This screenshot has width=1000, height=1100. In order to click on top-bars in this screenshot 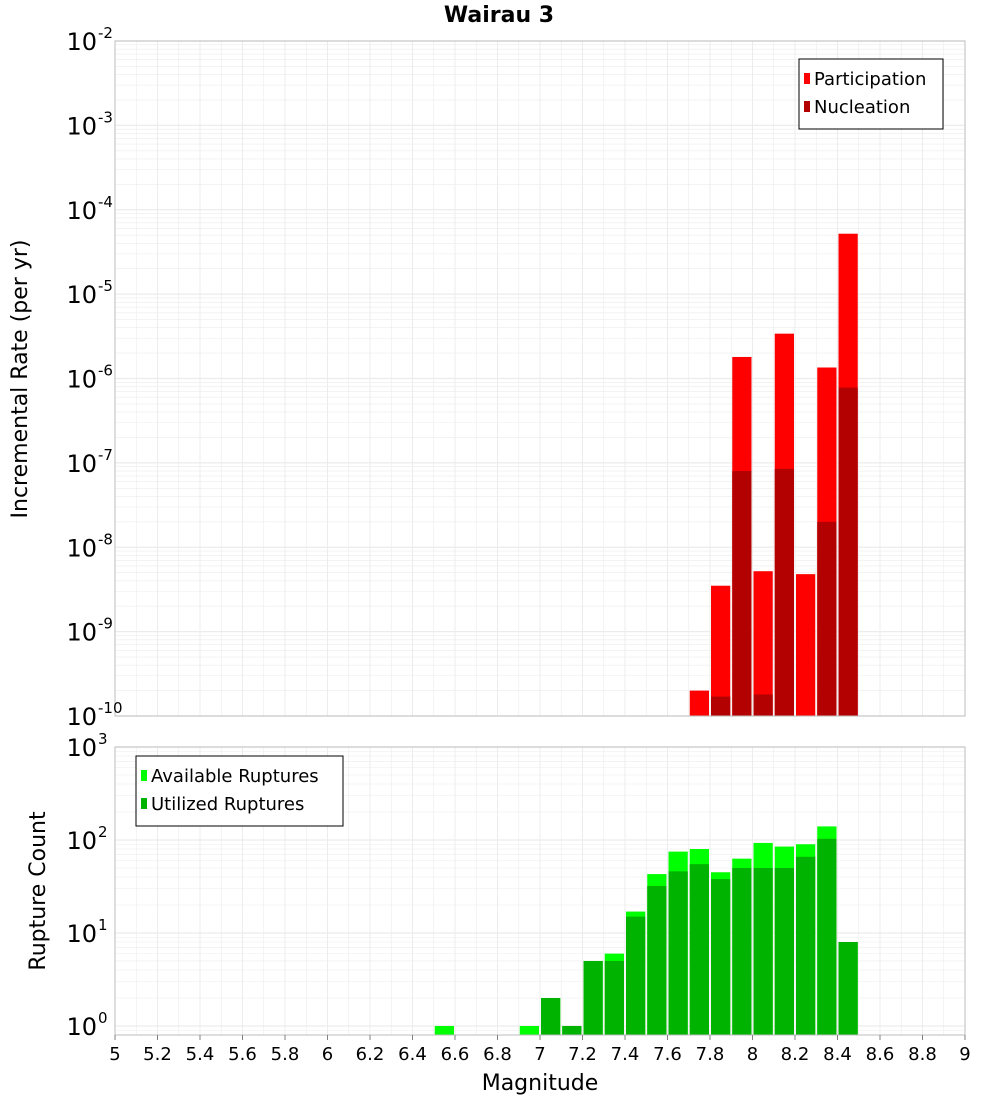, I will do `click(773, 474)`.